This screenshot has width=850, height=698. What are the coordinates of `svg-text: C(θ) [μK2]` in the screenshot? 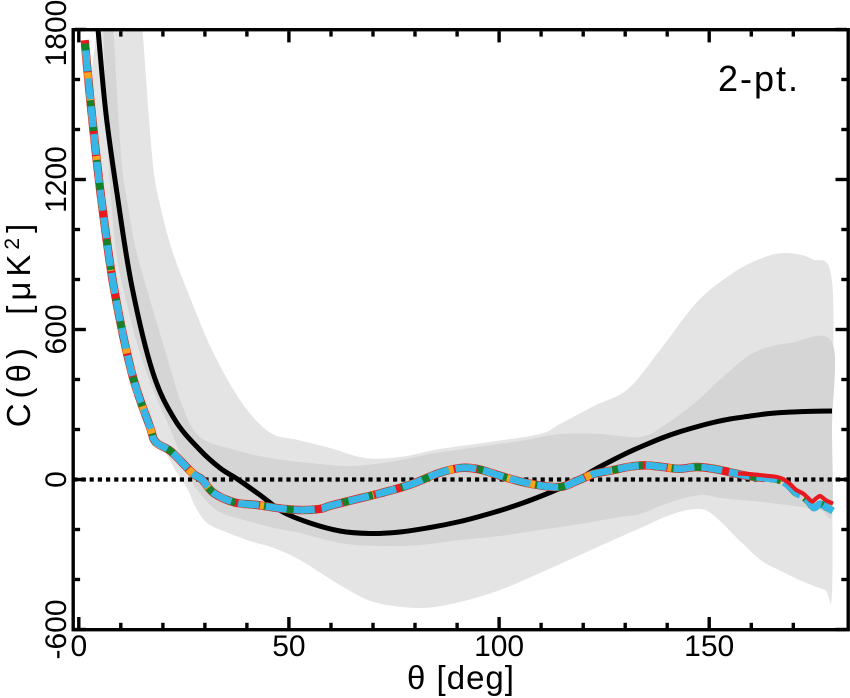 It's located at (18, 323).